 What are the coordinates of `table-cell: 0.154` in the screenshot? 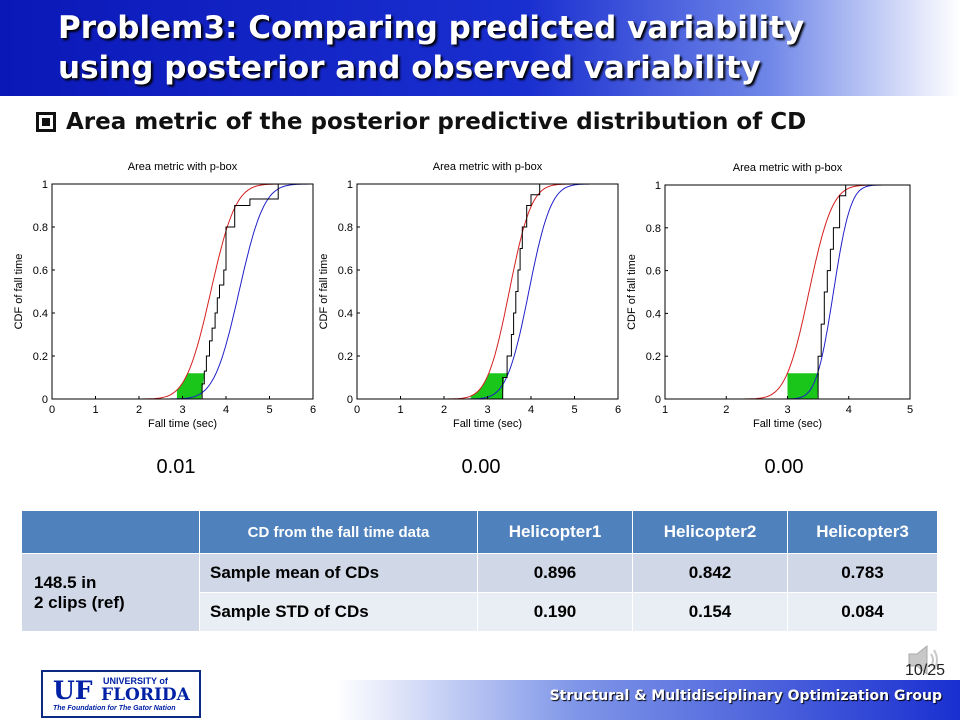 It's located at (710, 612).